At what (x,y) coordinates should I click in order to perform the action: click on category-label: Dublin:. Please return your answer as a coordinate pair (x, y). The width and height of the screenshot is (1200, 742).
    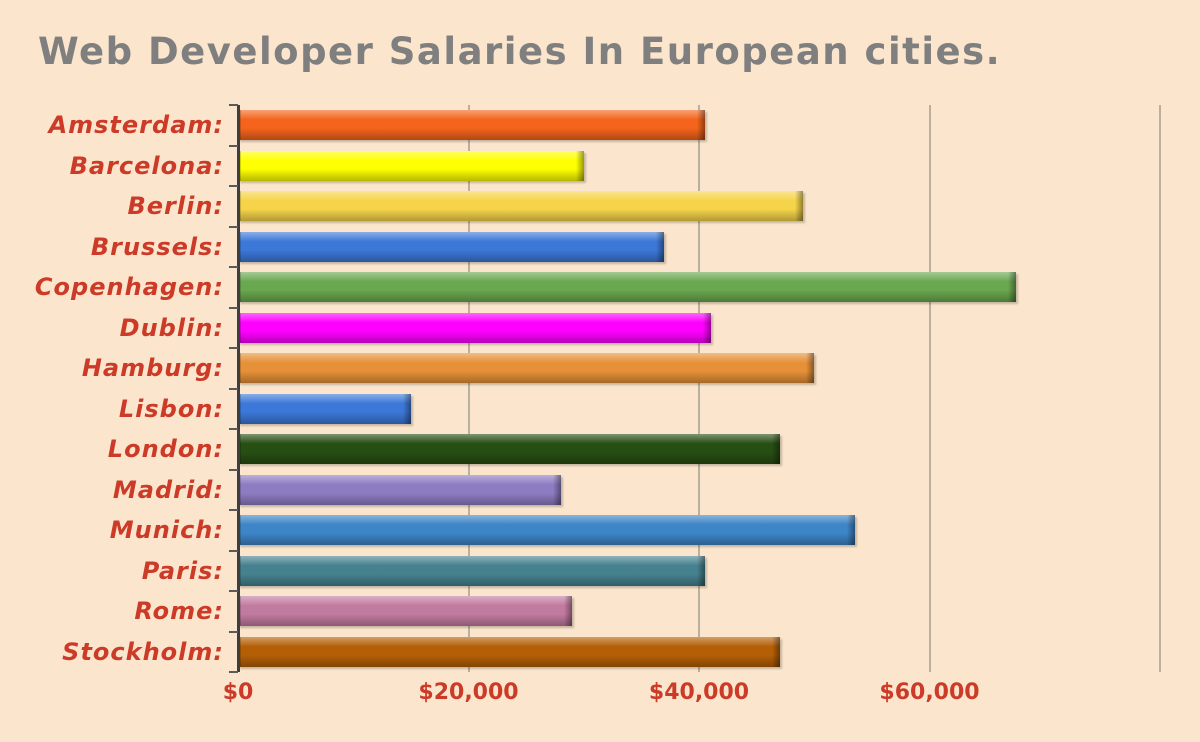
    Looking at the image, I should click on (171, 327).